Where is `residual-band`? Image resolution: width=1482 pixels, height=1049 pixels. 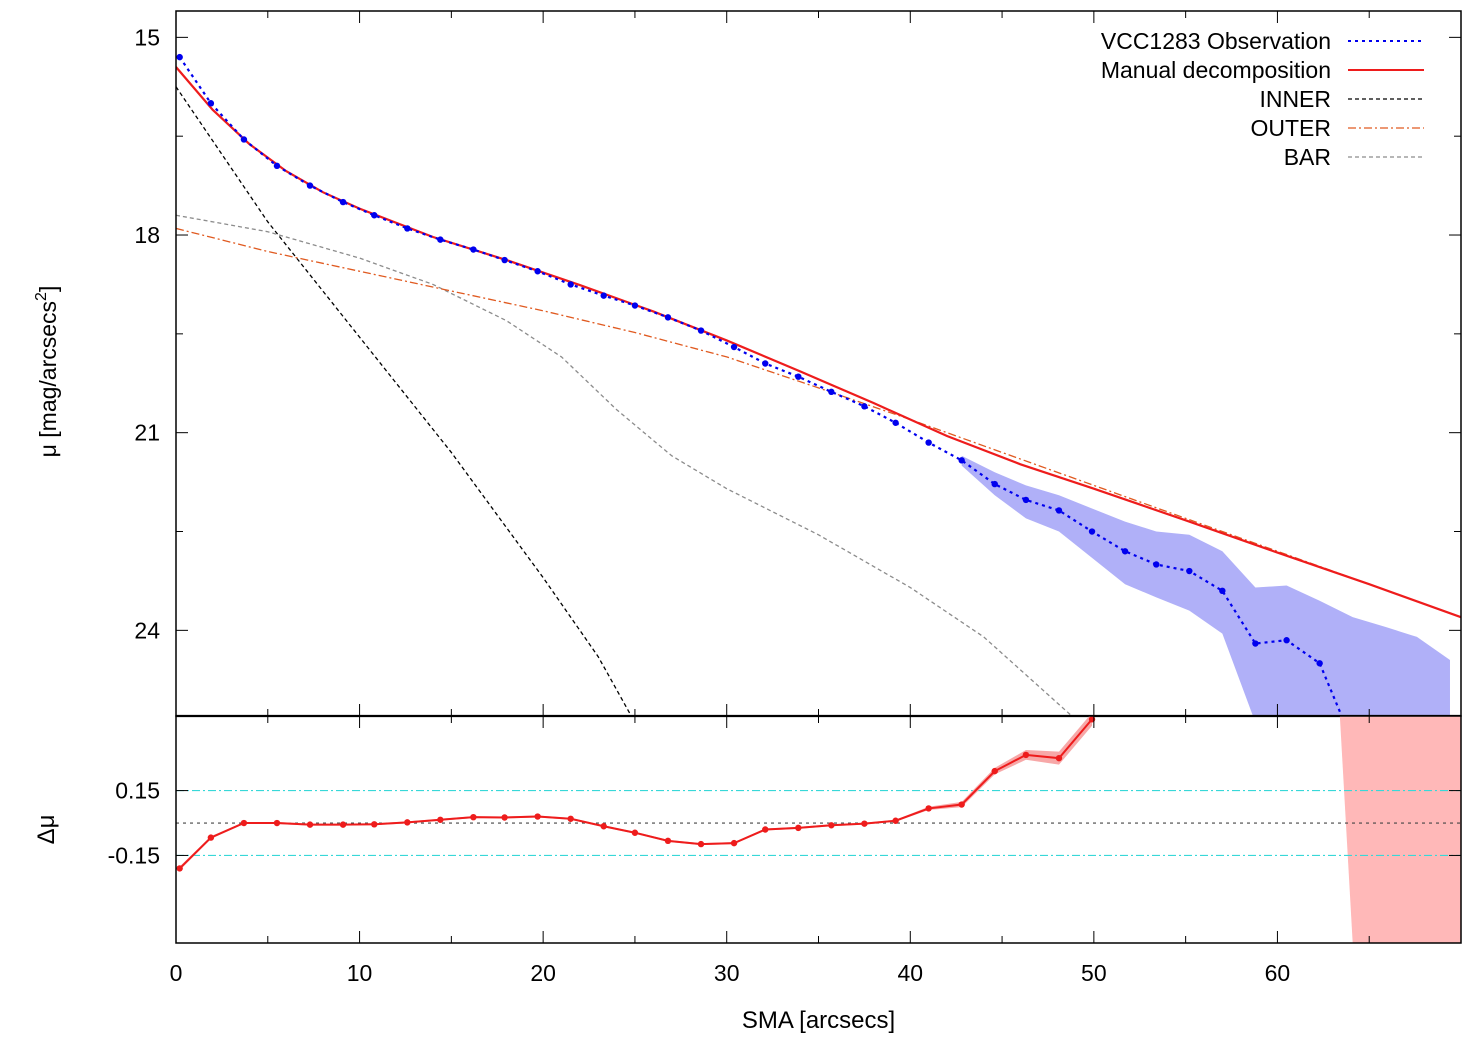 residual-band is located at coordinates (636, 793).